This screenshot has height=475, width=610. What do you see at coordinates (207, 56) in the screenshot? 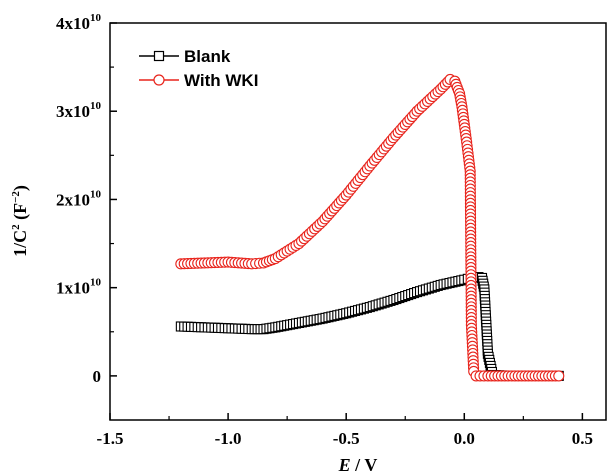
I see `legend-label-blank: Blank` at bounding box center [207, 56].